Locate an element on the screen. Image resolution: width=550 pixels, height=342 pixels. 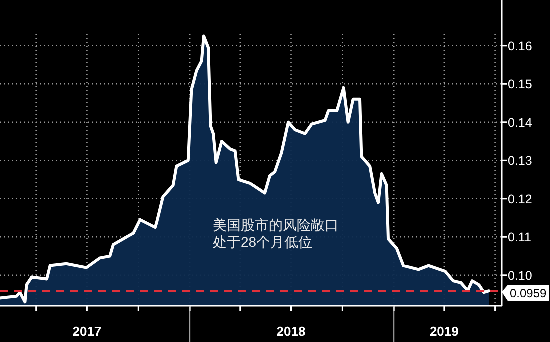
y-tick-label: 0.10 is located at coordinates (520, 275).